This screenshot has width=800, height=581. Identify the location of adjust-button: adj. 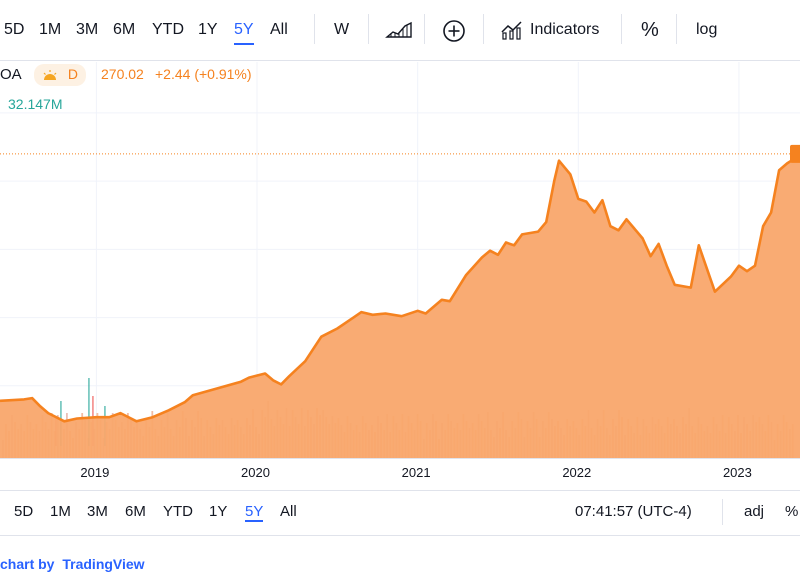
(754, 511).